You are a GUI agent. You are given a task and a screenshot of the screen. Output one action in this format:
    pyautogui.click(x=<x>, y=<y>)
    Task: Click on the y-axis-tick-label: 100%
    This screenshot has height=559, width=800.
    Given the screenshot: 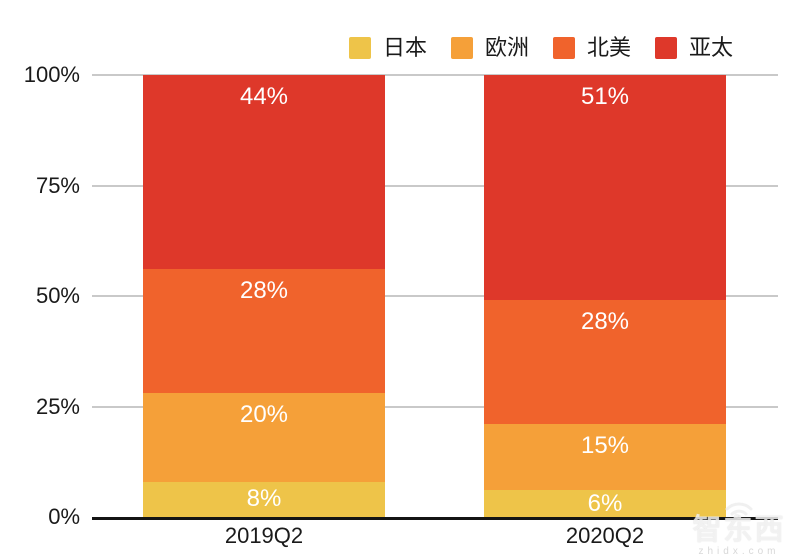 What is the action you would take?
    pyautogui.click(x=51, y=74)
    